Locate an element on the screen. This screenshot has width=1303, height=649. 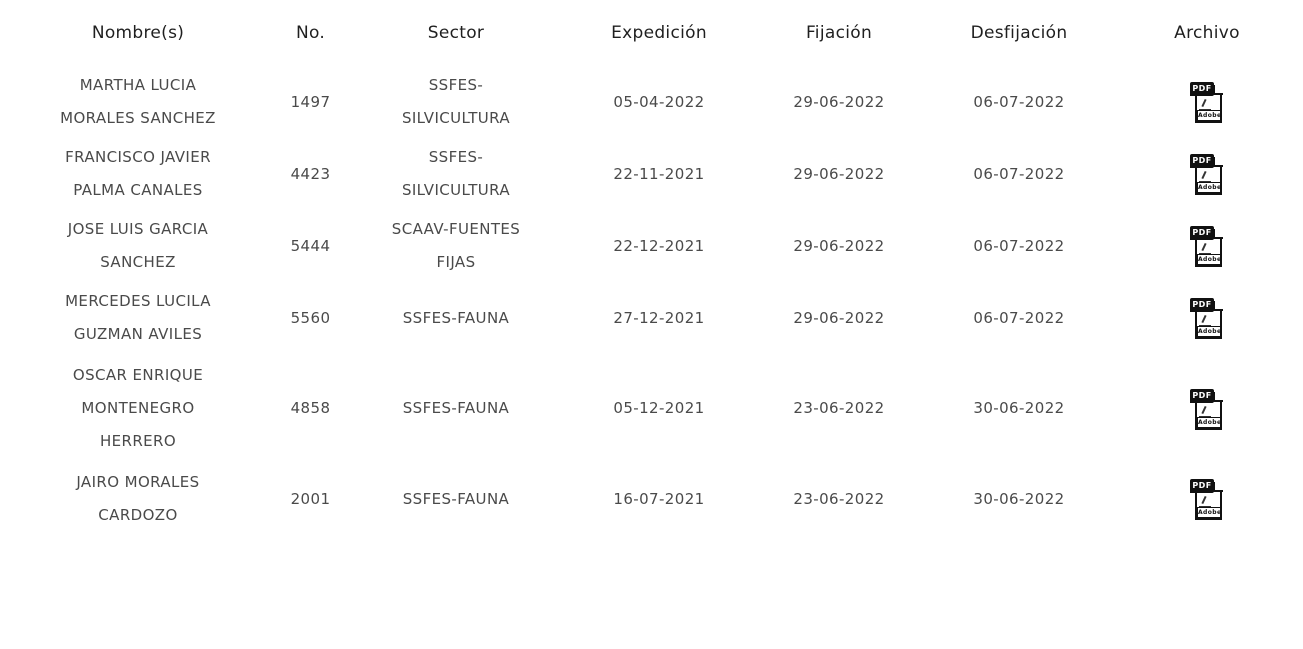
cell-nombre-line: GUZMAN AVILES is located at coordinates (138, 334).